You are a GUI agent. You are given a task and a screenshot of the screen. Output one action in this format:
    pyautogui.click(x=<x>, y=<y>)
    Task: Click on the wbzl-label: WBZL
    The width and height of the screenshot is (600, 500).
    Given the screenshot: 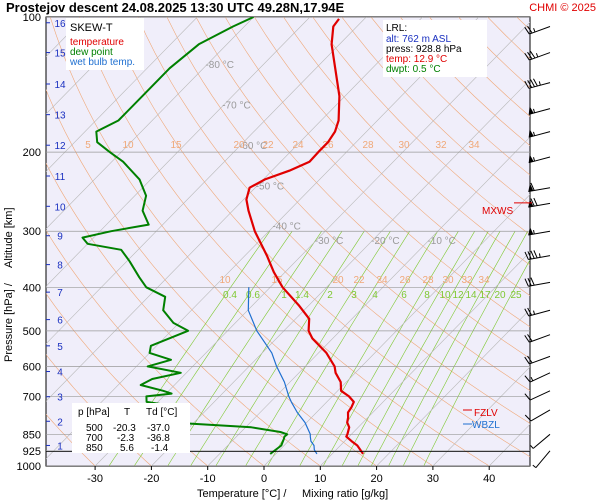 What is the action you would take?
    pyautogui.click(x=486, y=425)
    